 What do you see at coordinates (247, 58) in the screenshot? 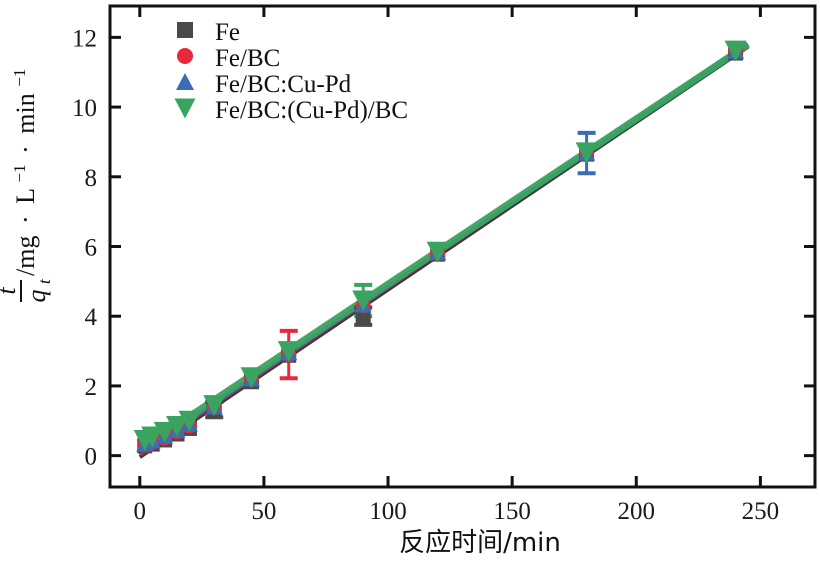
I see `legend-label: Fe/BC` at bounding box center [247, 58].